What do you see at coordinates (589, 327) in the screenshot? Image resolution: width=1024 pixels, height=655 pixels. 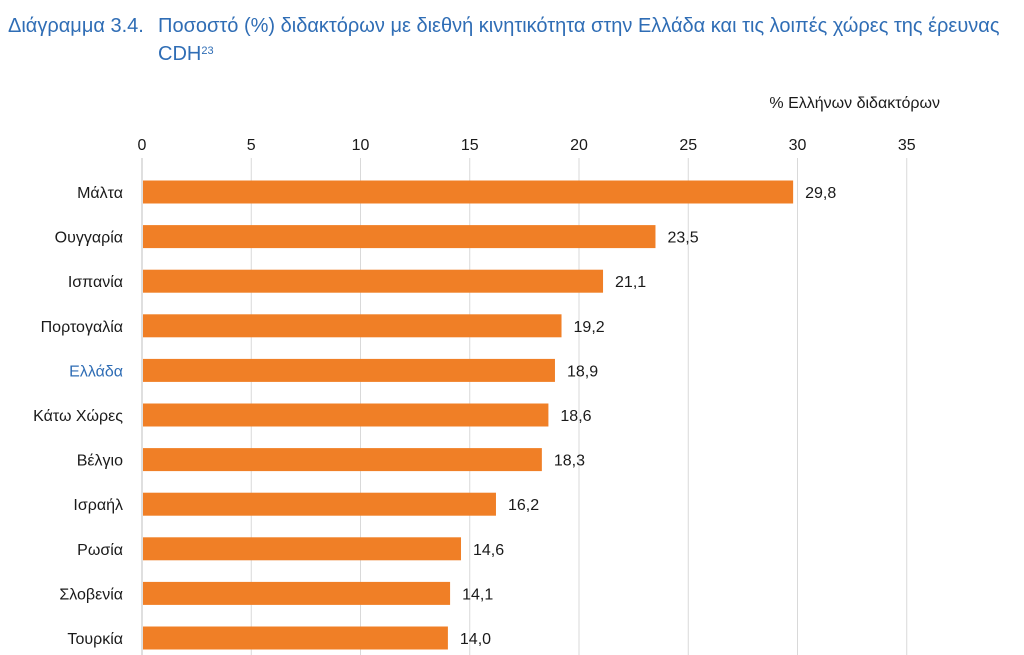 I see `data-label: 19,2` at bounding box center [589, 327].